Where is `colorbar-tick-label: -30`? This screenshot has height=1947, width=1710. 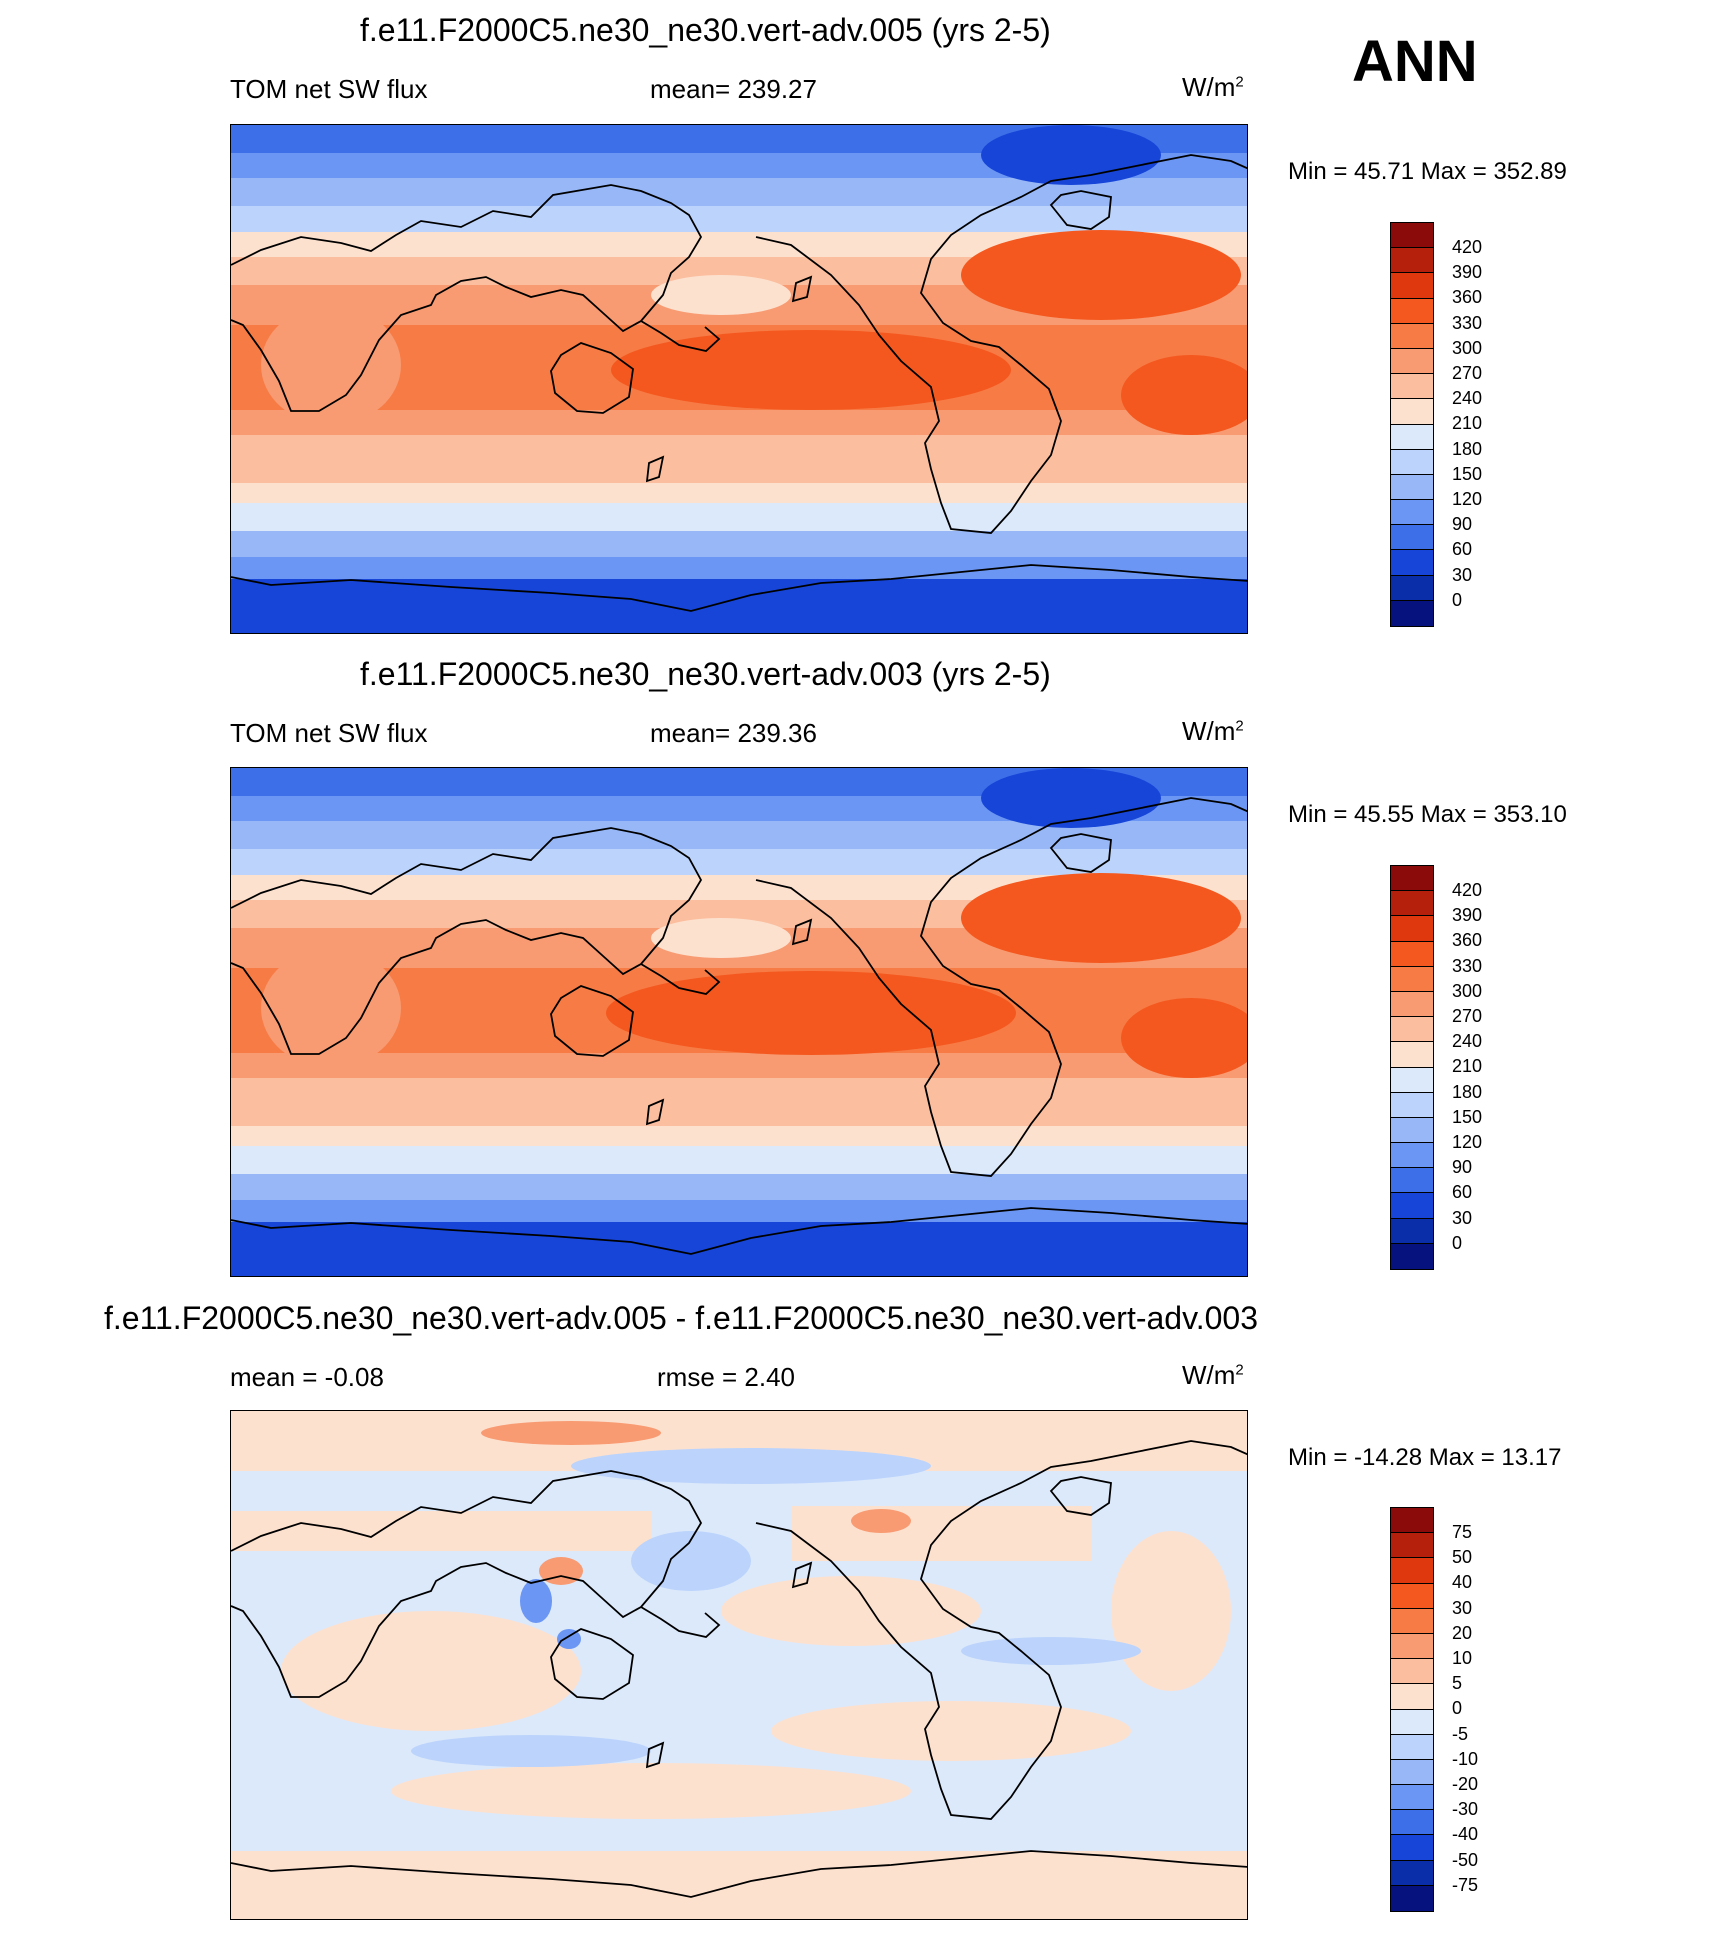
colorbar-tick-label: -30 is located at coordinates (1465, 1809).